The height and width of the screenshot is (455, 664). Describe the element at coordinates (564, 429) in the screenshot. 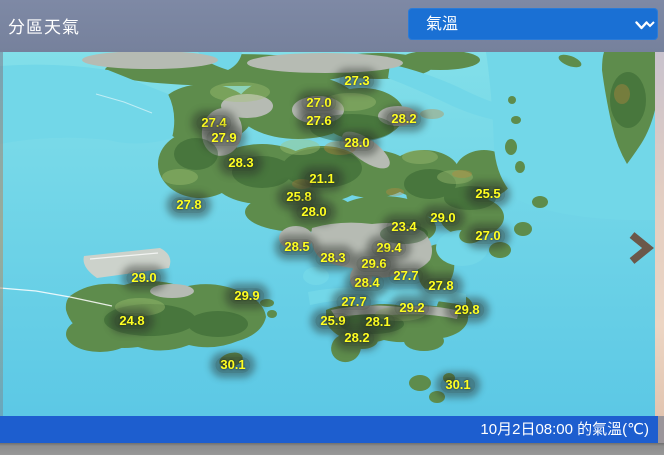

I see `map-caption-text: 10月2日08:00 的氣溫(℃)` at that location.